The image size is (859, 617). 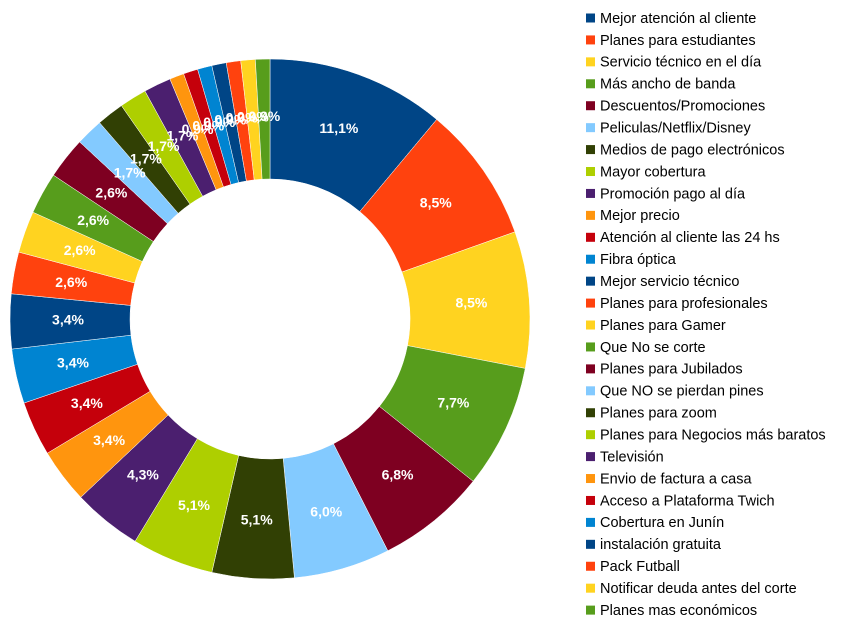 What do you see at coordinates (453, 402) in the screenshot?
I see `value-label: 7,7%` at bounding box center [453, 402].